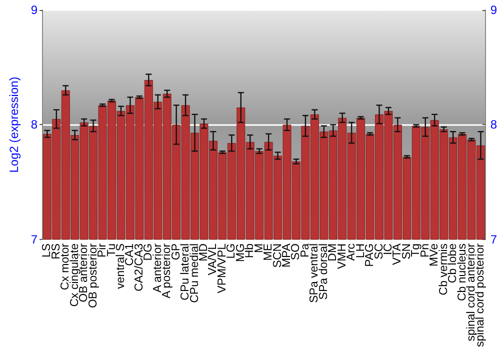 This screenshot has height=350, width=500. Describe the element at coordinates (93, 275) in the screenshot. I see `x-tick-label: OB posterior` at that location.